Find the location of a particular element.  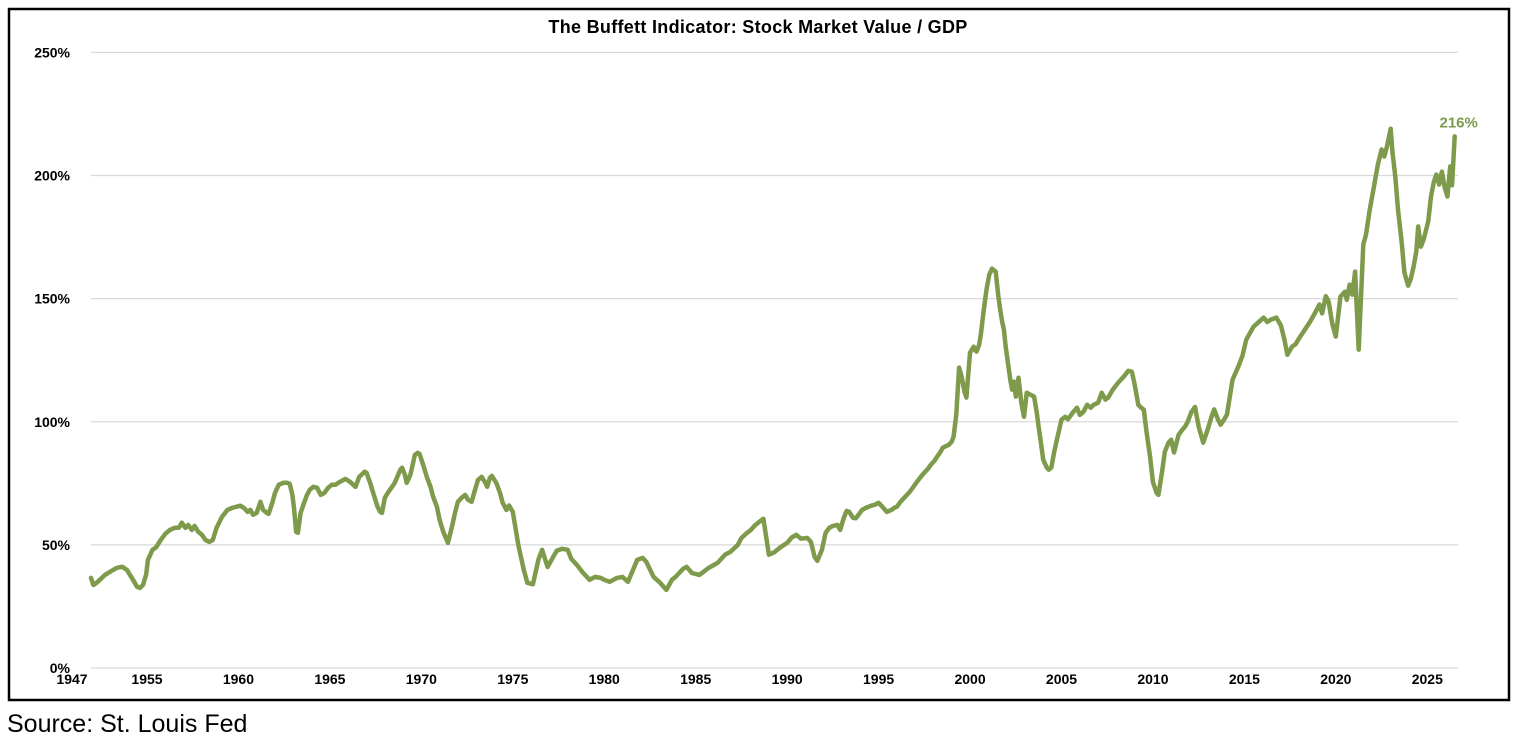

x-tick-label-1947: 1947 is located at coordinates (71, 679).